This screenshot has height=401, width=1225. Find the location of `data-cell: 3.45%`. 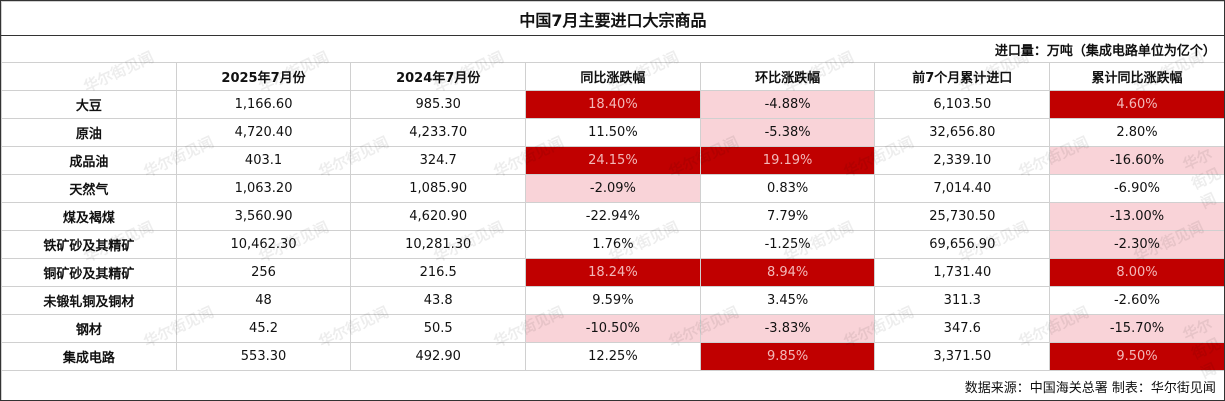

data-cell: 3.45% is located at coordinates (787, 300).